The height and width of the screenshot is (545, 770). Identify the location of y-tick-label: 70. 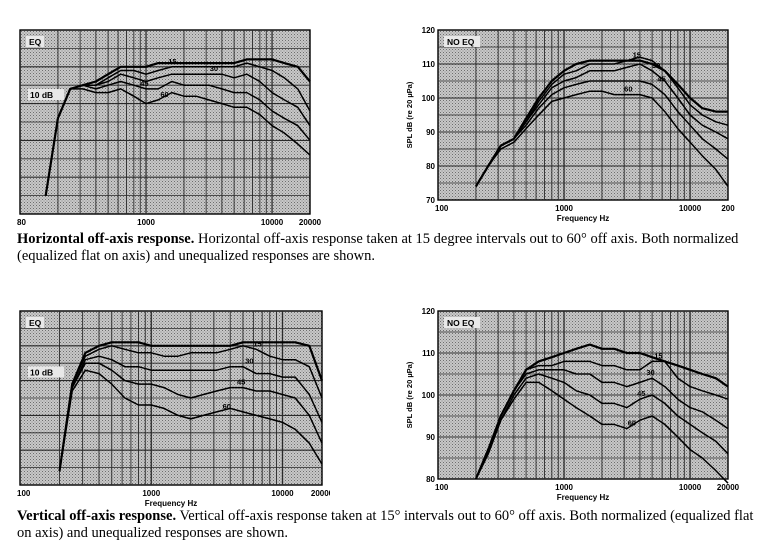
(430, 200).